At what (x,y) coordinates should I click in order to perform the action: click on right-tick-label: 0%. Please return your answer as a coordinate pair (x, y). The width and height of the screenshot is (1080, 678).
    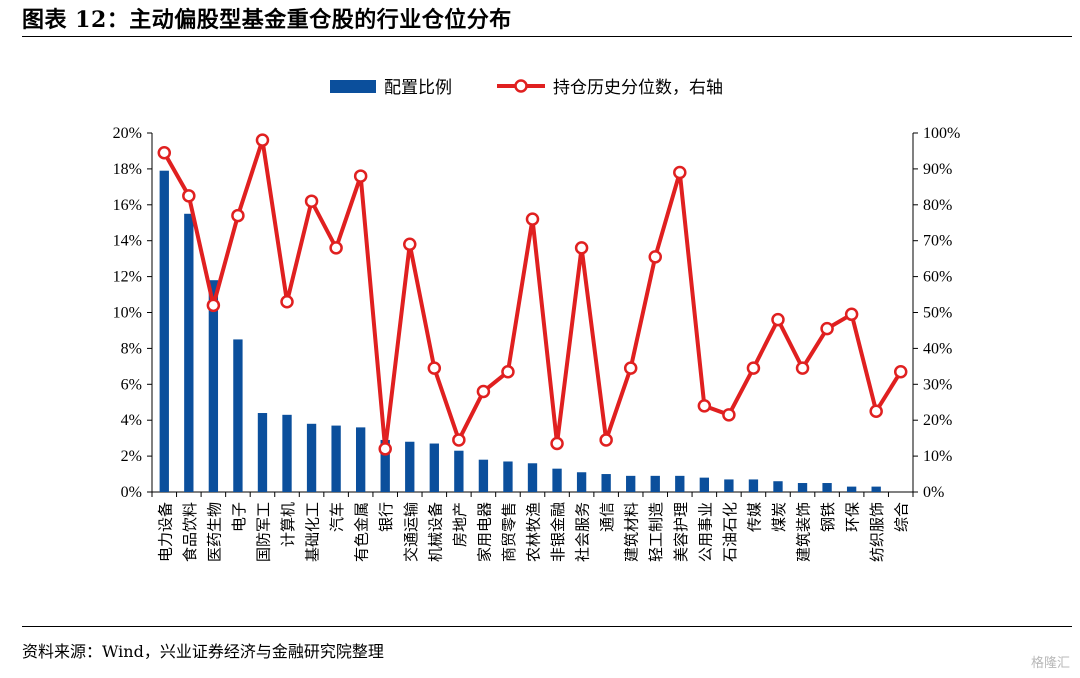
    Looking at the image, I should click on (933, 492).